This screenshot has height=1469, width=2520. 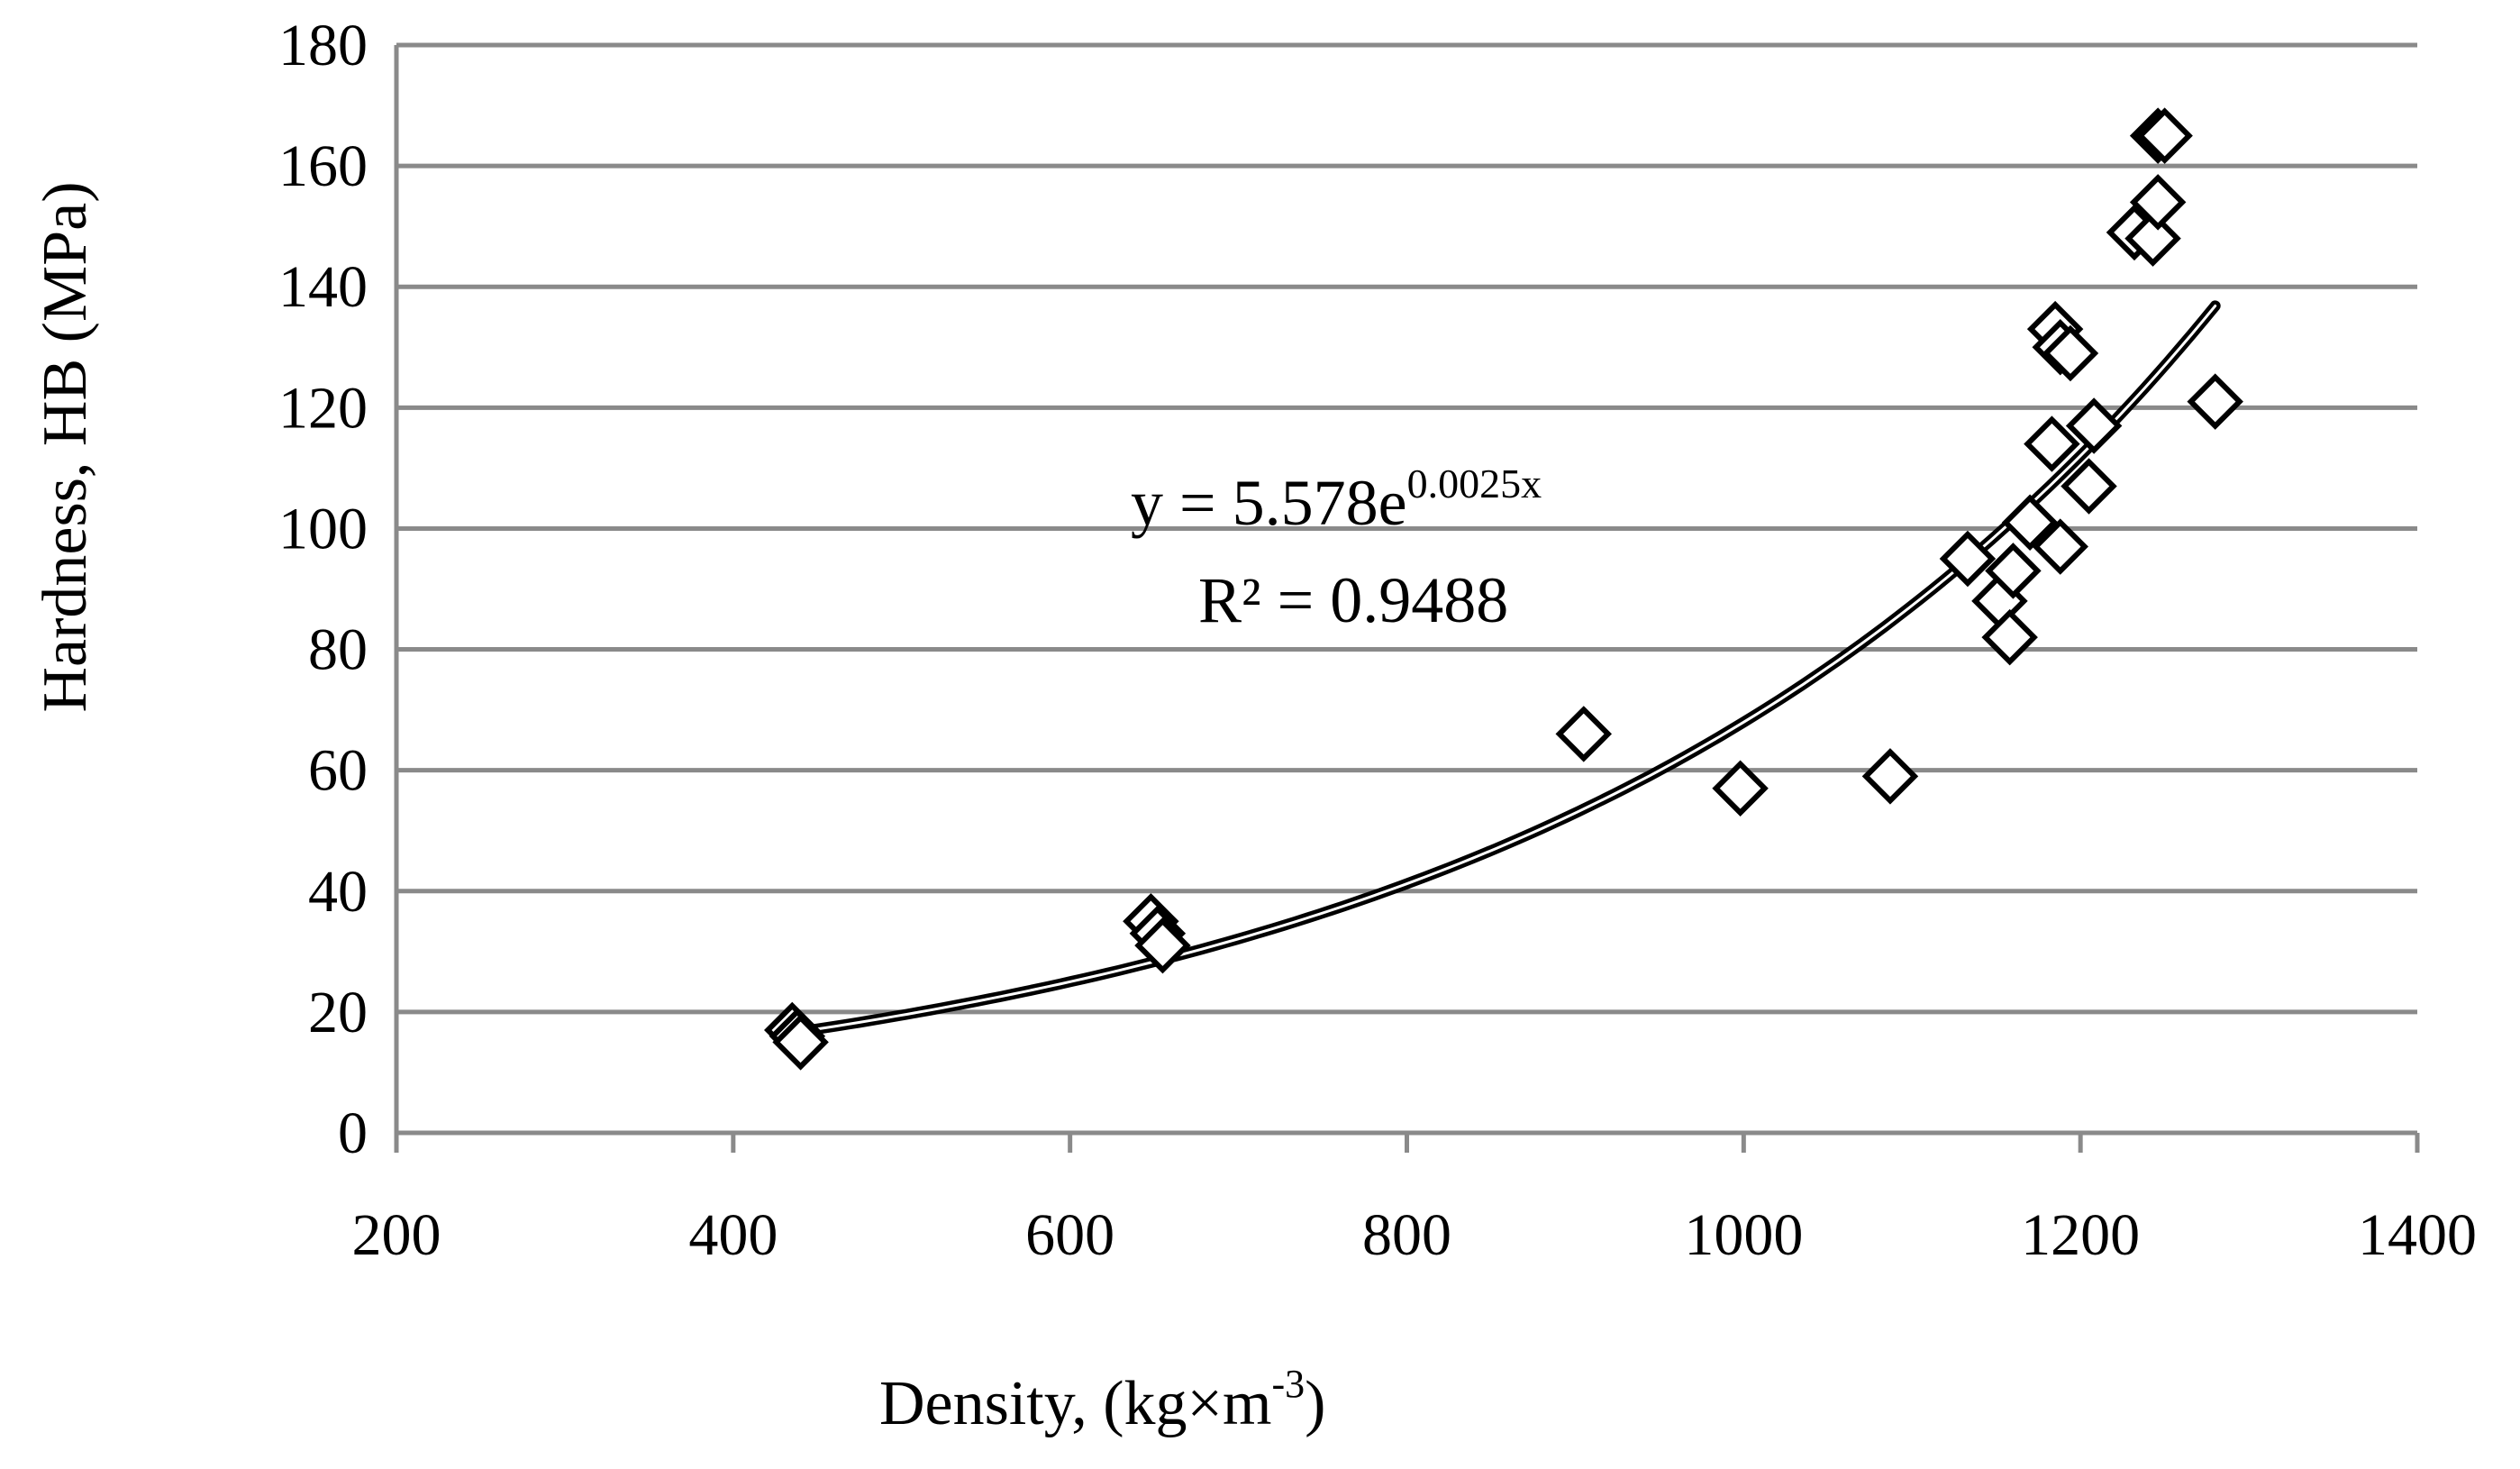 What do you see at coordinates (338, 1013) in the screenshot?
I see `y-tick-label-20: 20` at bounding box center [338, 1013].